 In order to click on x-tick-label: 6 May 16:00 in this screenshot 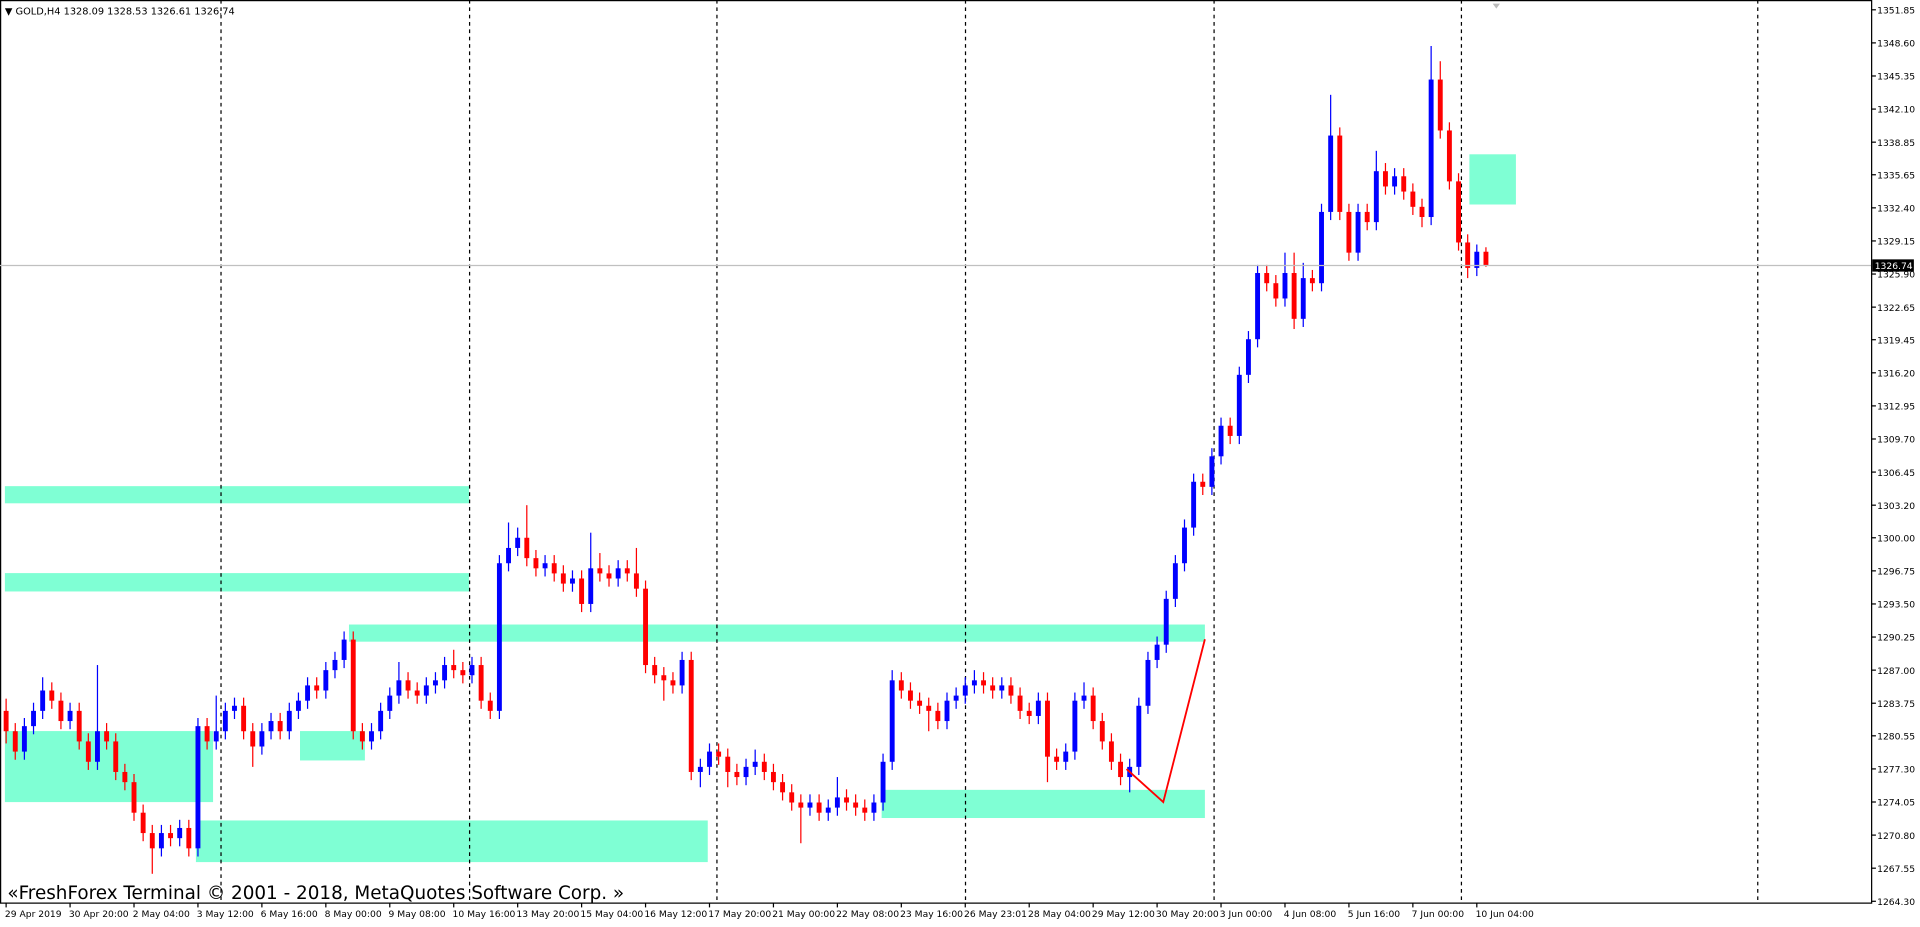, I will do `click(289, 914)`.